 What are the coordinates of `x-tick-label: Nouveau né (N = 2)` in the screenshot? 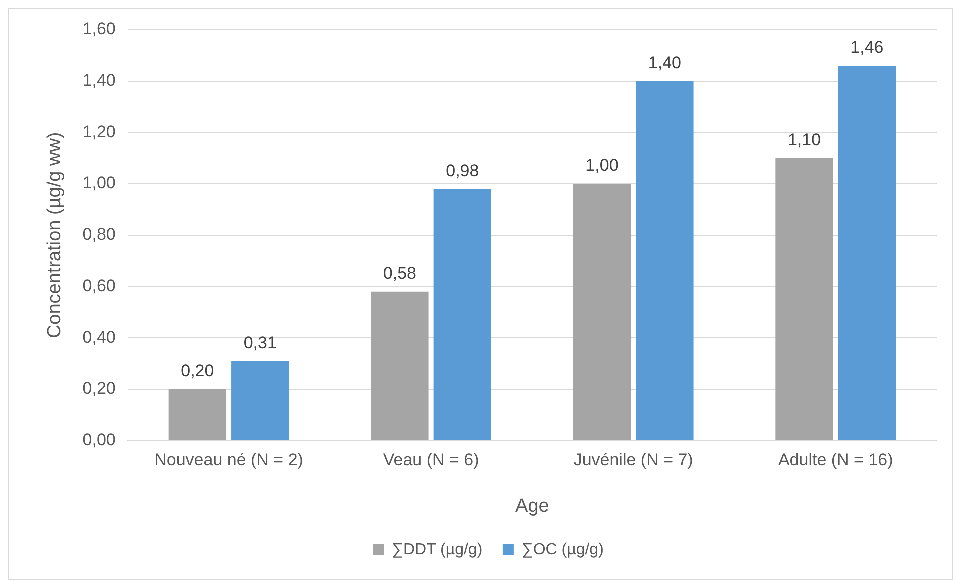 It's located at (229, 460).